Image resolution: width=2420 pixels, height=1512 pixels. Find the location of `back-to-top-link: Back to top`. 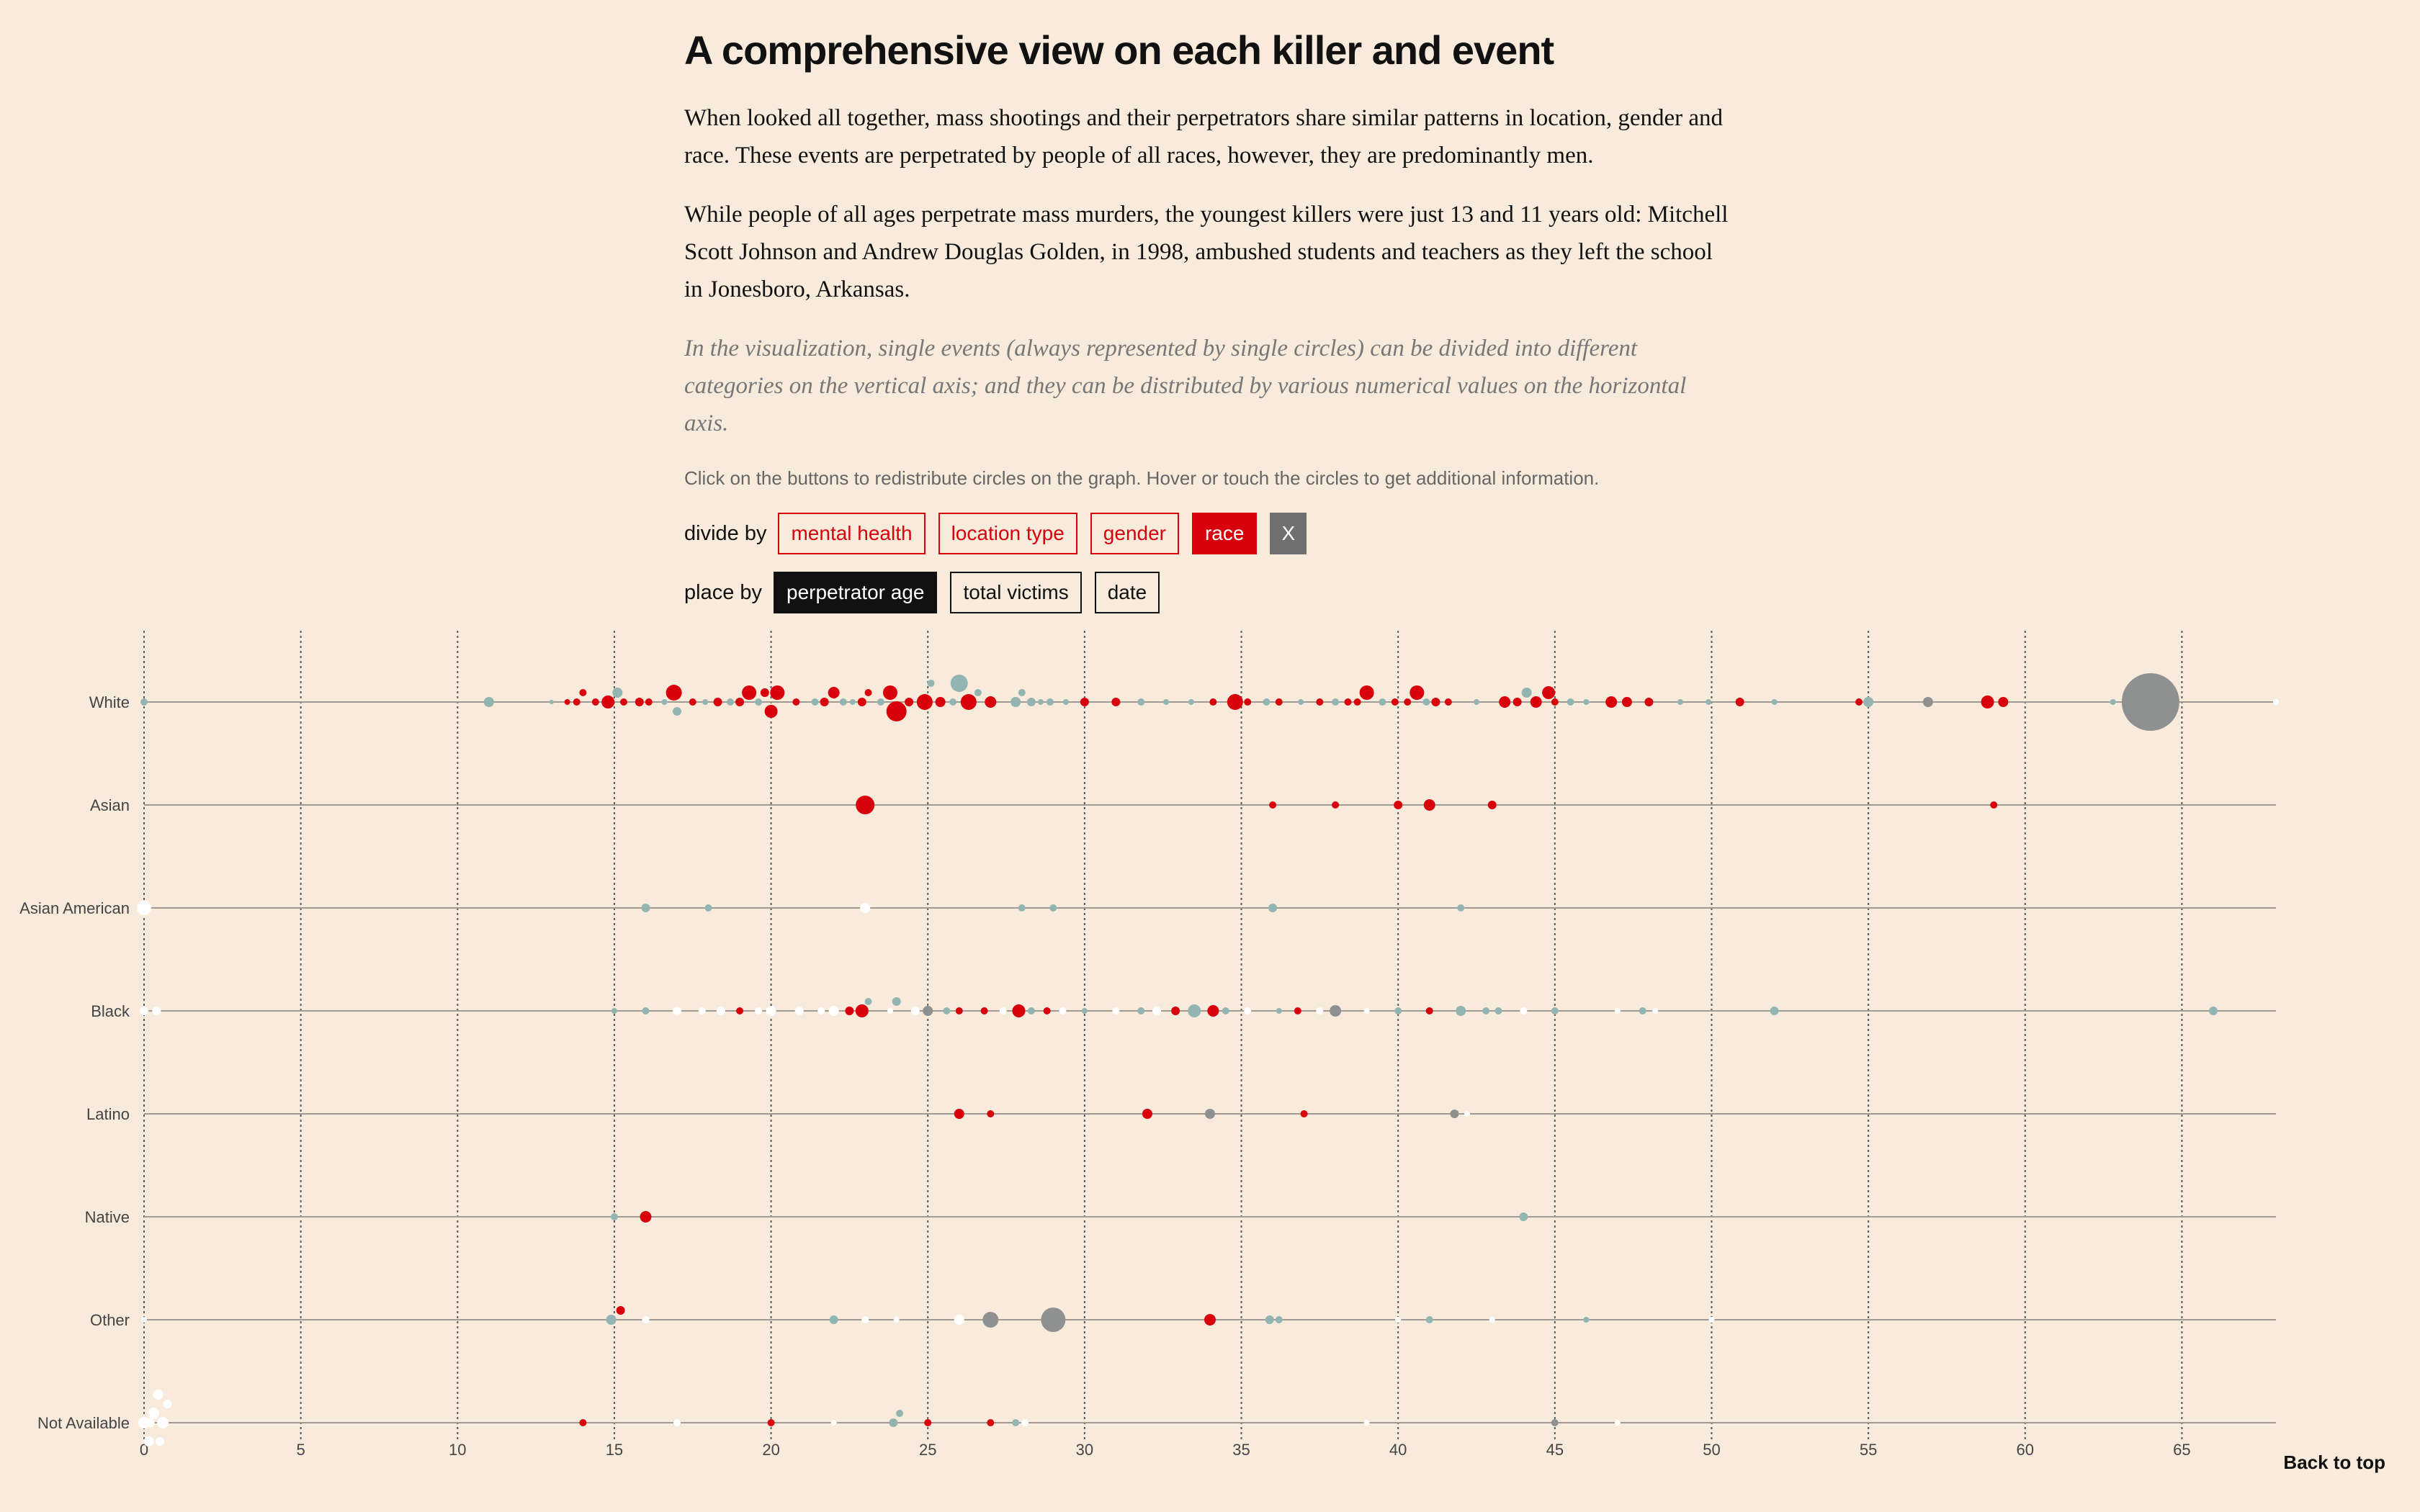

back-to-top-link: Back to top is located at coordinates (2334, 1462).